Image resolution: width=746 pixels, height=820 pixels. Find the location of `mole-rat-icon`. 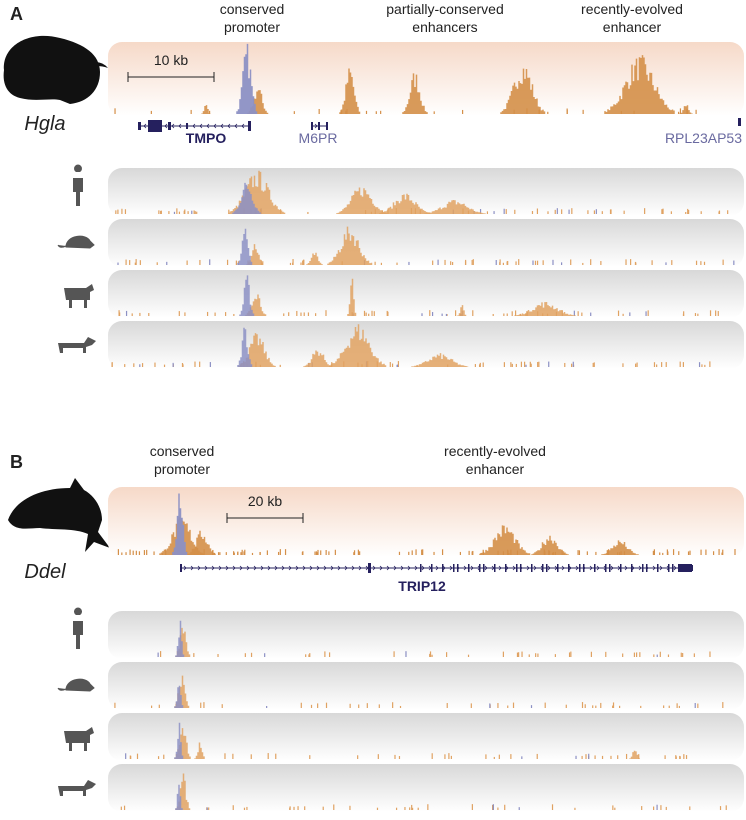

mole-rat-icon is located at coordinates (55, 69).